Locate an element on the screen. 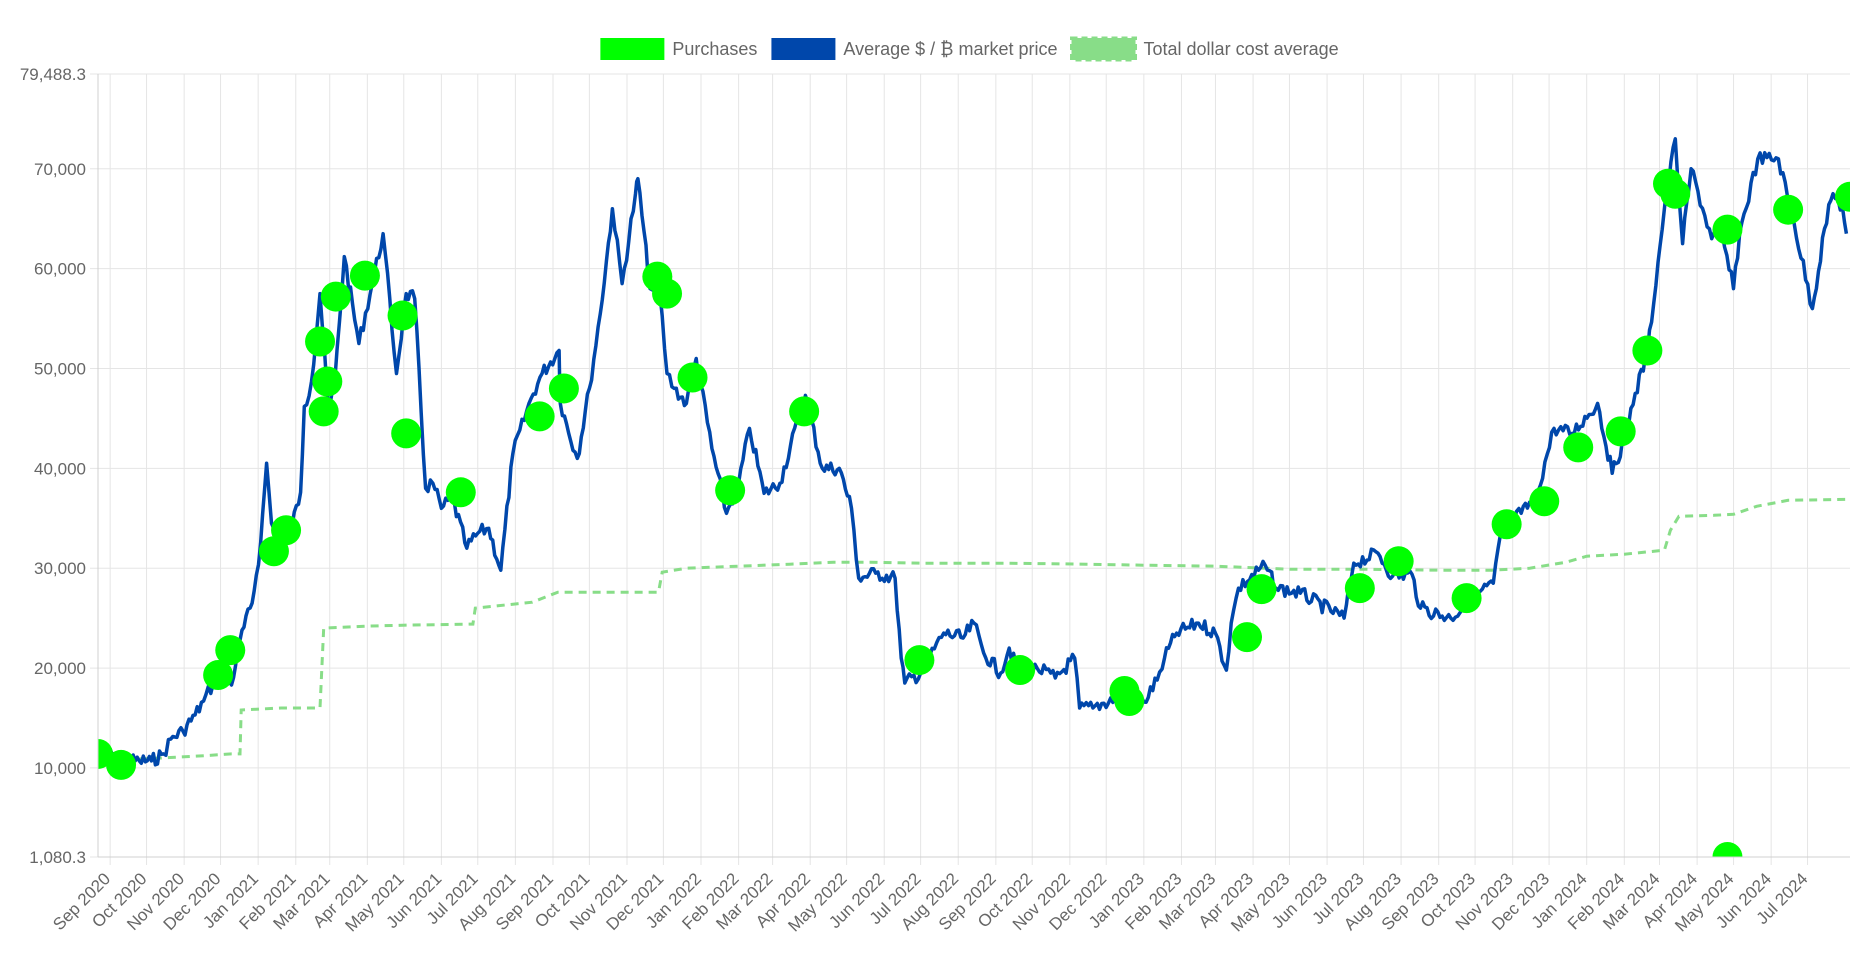  legend-item: Average $ / ₿ market price is located at coordinates (914, 49).